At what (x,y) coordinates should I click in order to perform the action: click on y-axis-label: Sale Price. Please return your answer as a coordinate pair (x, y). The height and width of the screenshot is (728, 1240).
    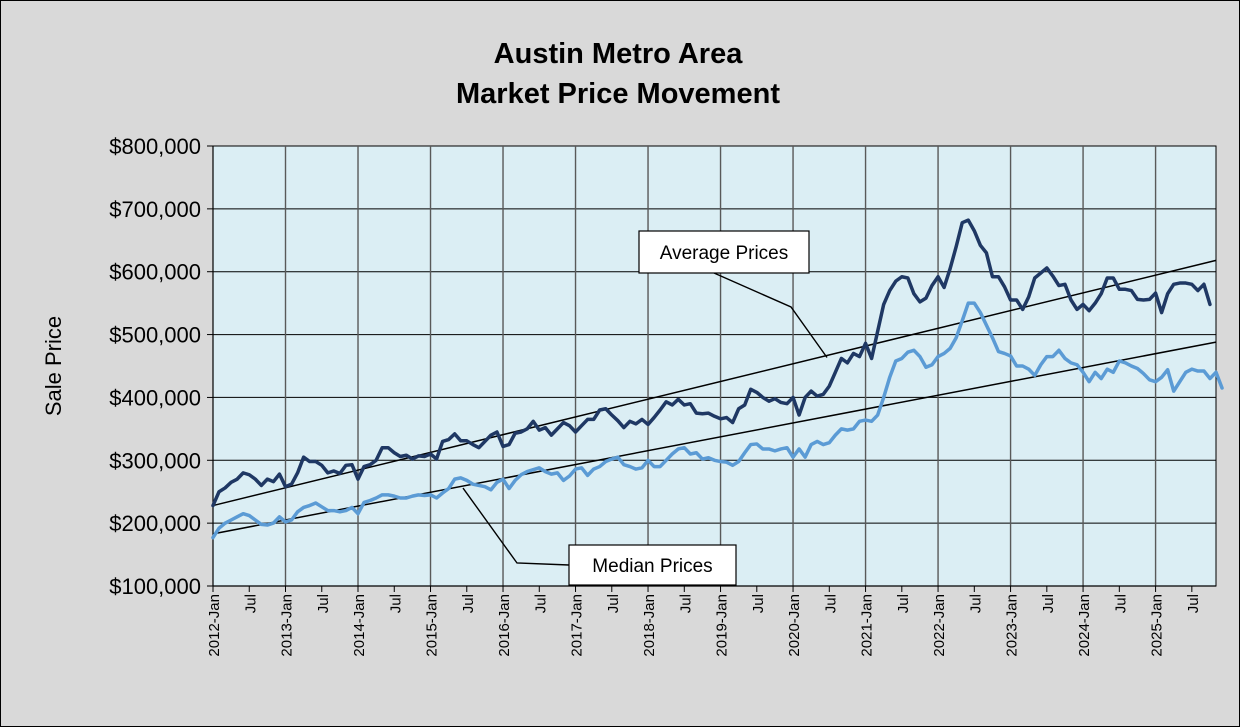
    Looking at the image, I should click on (53, 366).